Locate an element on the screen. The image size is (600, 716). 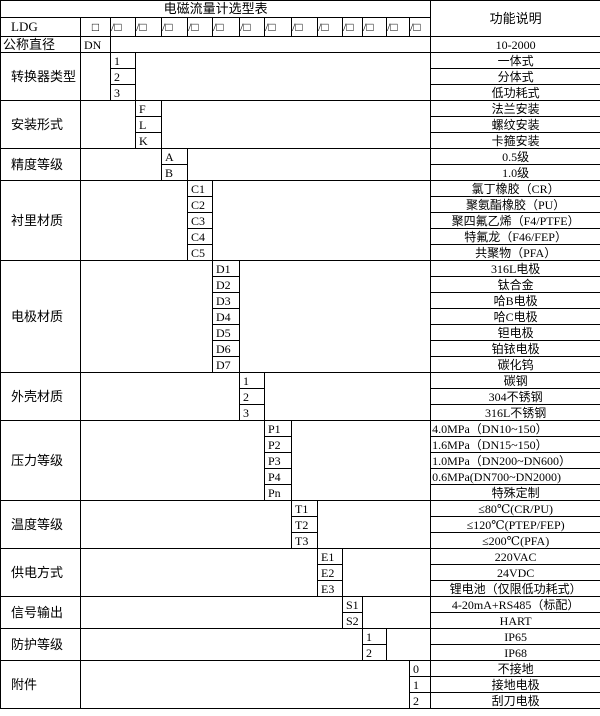
option-desc: 0.6MPa(DN700~DN2000) is located at coordinates (515, 476).